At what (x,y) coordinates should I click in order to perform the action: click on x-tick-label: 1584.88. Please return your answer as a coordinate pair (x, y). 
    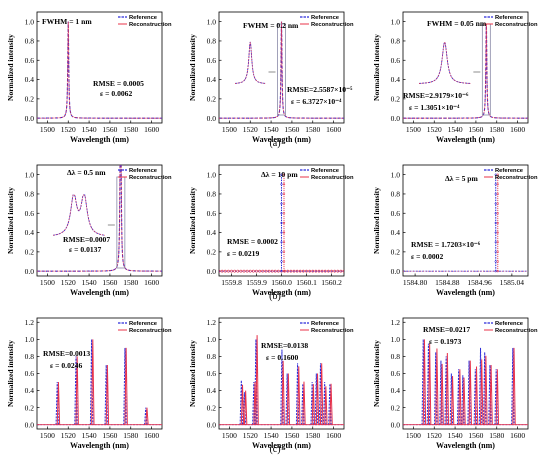
    Looking at the image, I should click on (447, 282).